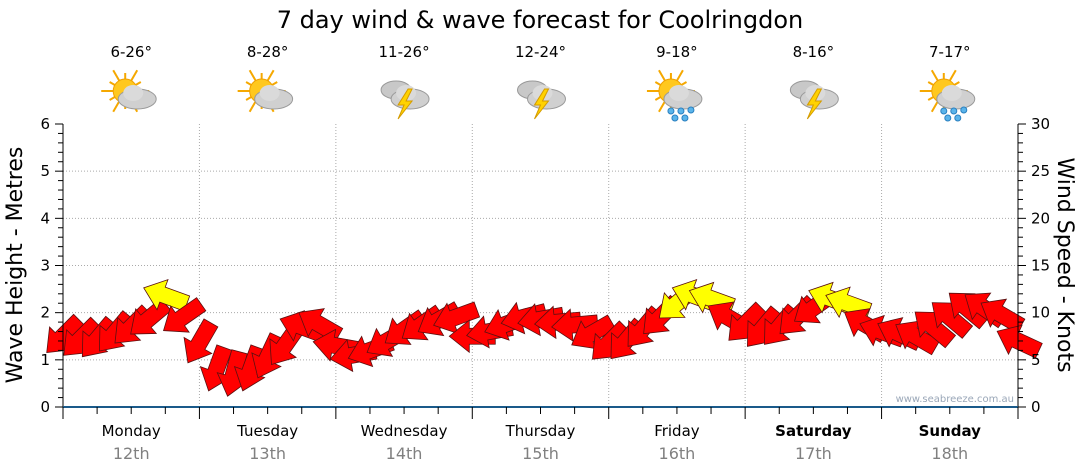  Describe the element at coordinates (45, 218) in the screenshot. I see `left-tick-label: 4` at that location.